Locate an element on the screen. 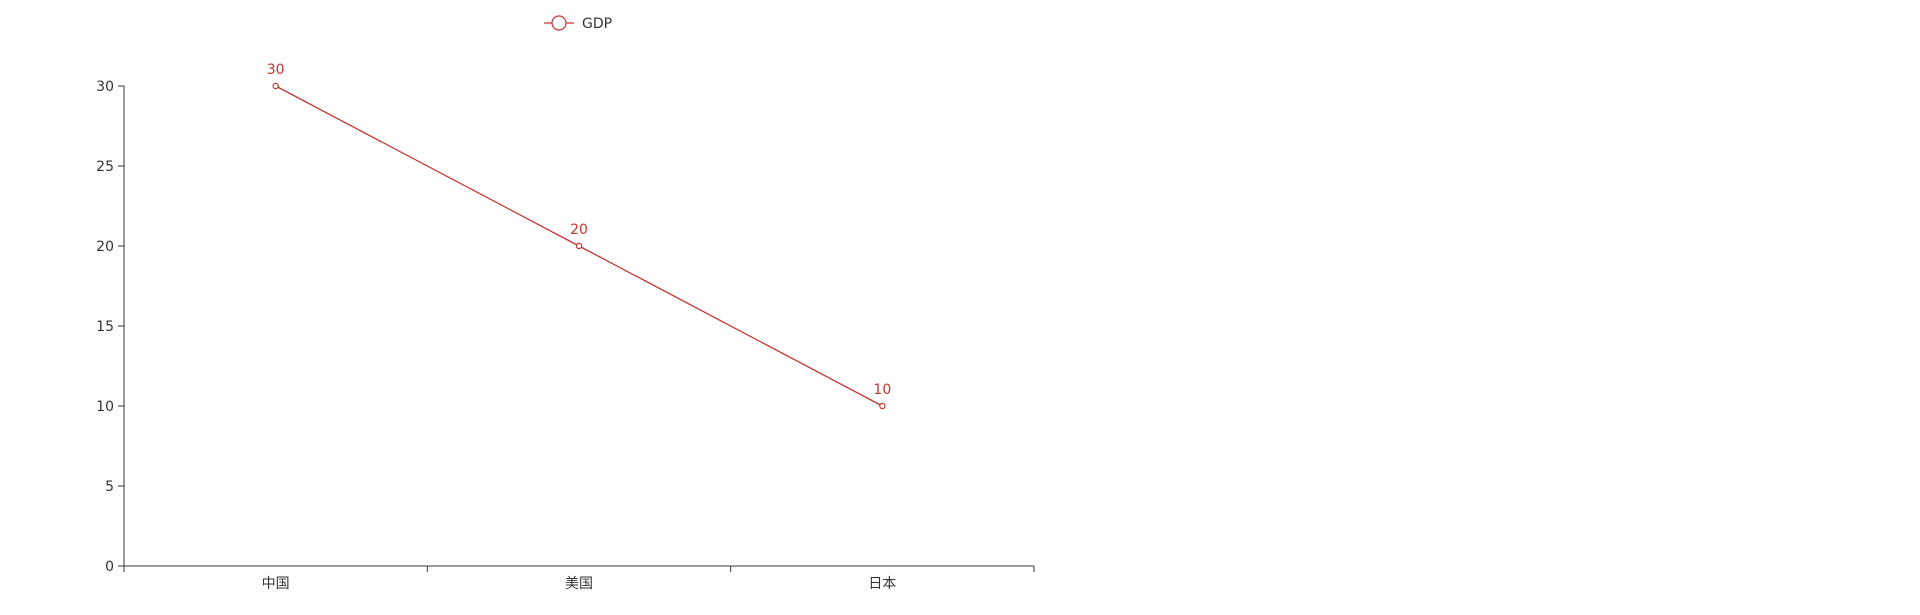 The width and height of the screenshot is (1920, 615). legend: GDP is located at coordinates (578, 23).